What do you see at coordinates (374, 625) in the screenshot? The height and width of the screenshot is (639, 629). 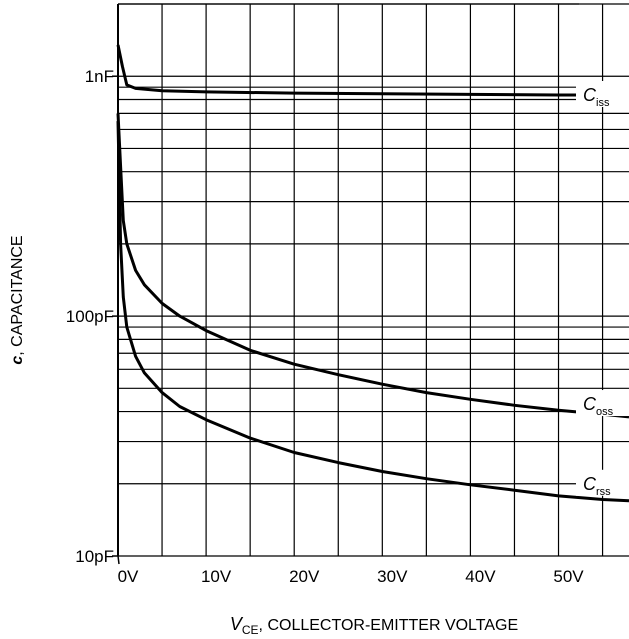 I see `x-axis-label: VCE, COLLECTOR-EMITTER VOLTAGE` at bounding box center [374, 625].